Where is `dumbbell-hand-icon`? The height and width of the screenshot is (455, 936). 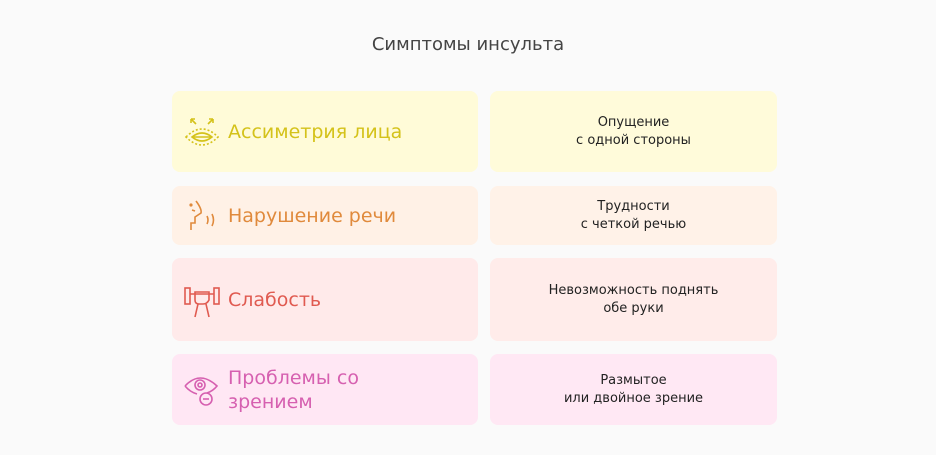 dumbbell-hand-icon is located at coordinates (202, 301).